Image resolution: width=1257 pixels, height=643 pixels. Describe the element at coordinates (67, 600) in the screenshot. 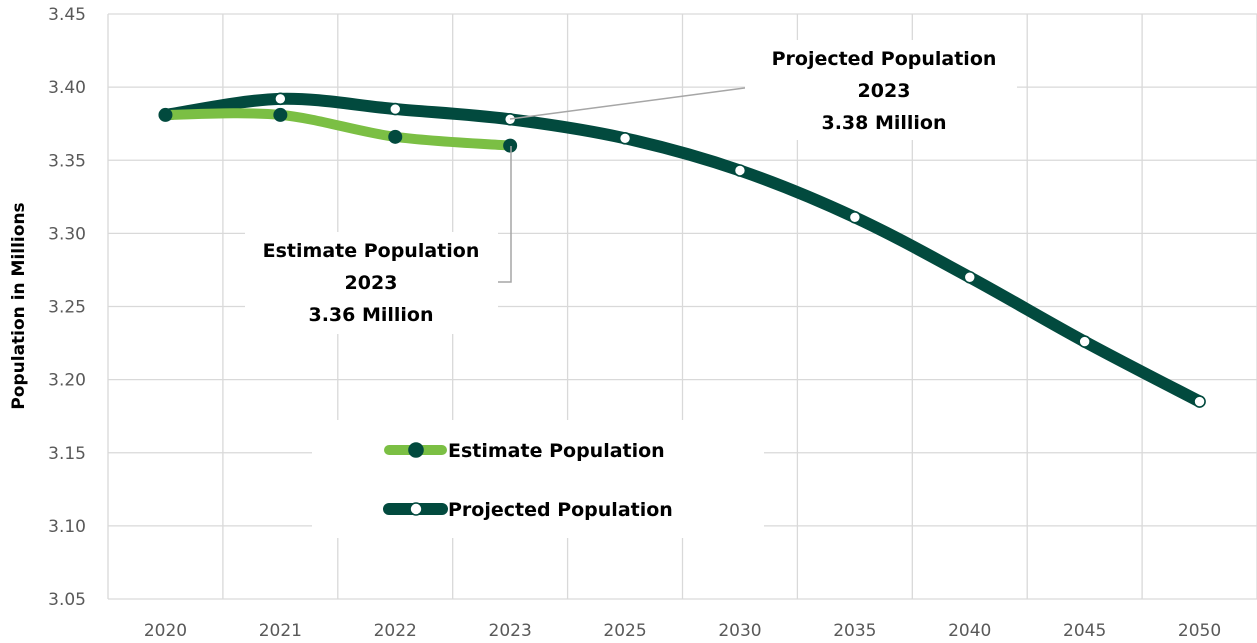

I see `y-tick-label: 3.05` at that location.